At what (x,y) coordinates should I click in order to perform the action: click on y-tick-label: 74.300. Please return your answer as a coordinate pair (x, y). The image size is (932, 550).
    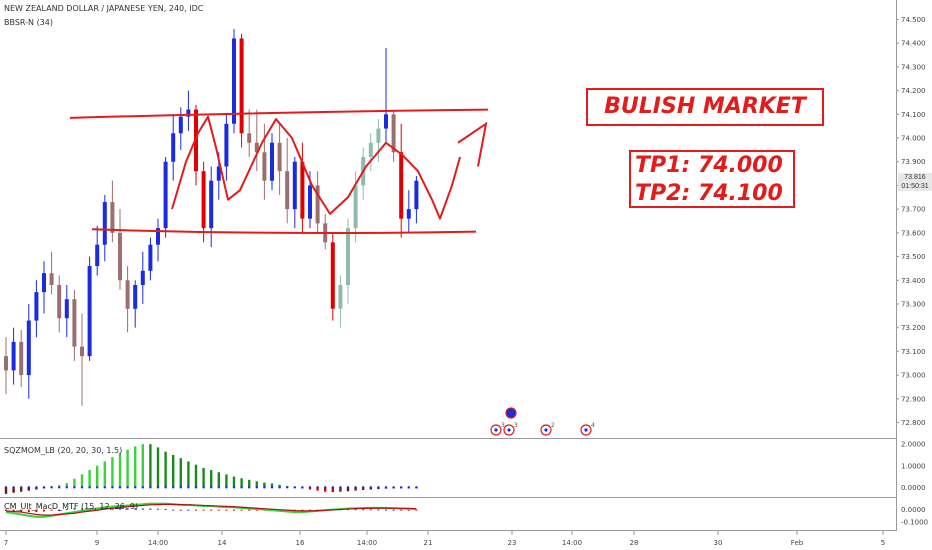
    Looking at the image, I should click on (913, 67).